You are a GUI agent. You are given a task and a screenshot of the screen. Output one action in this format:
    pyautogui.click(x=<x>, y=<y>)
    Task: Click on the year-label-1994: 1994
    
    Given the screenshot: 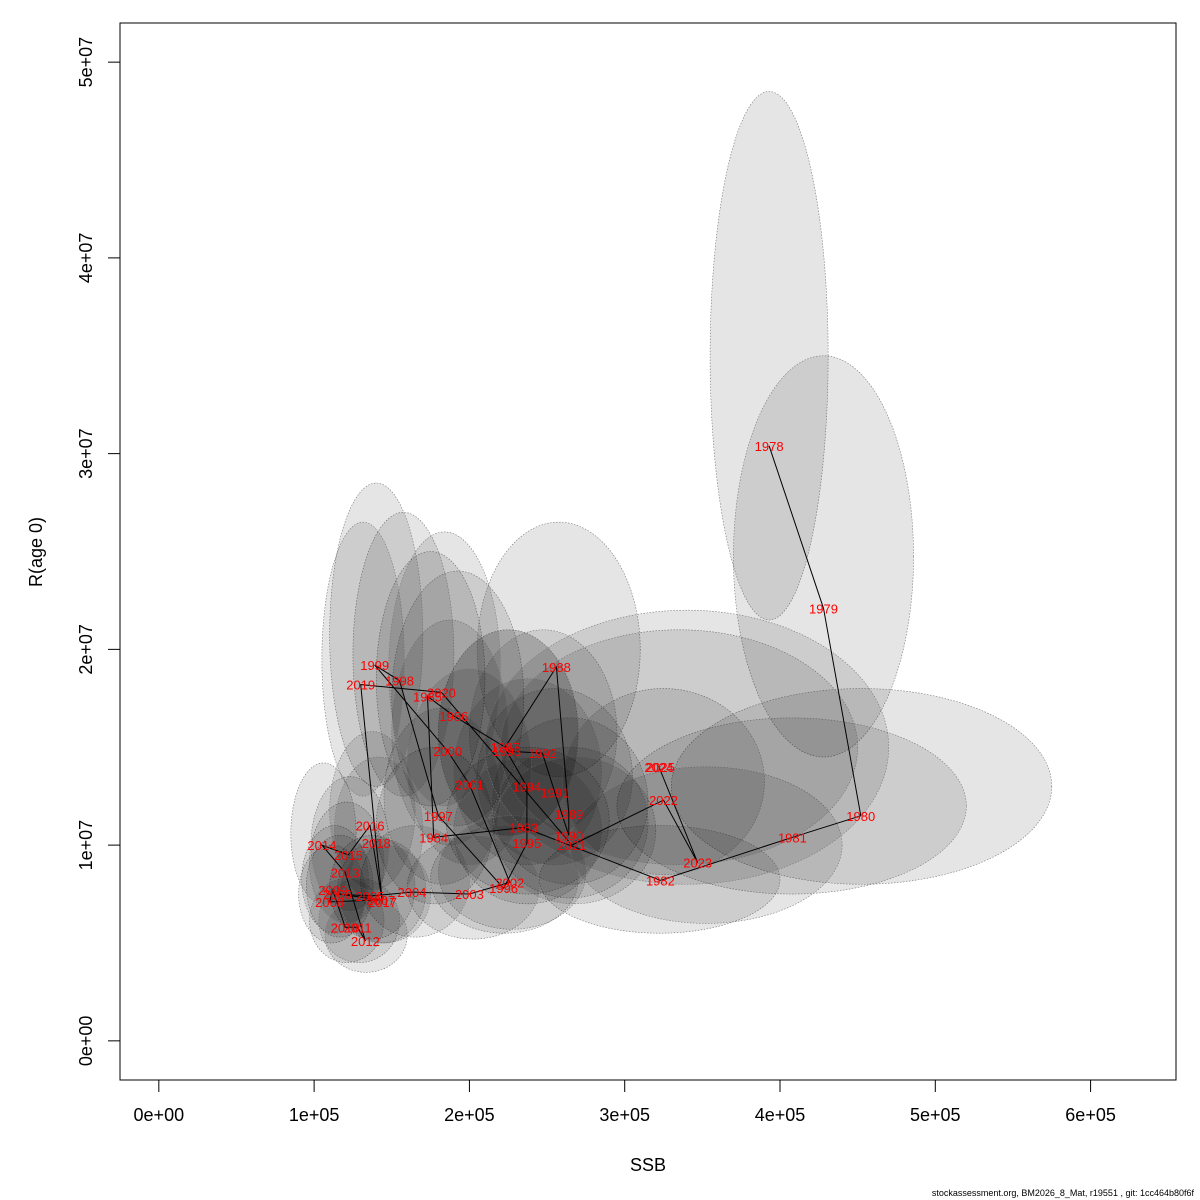 What is the action you would take?
    pyautogui.click(x=526, y=786)
    